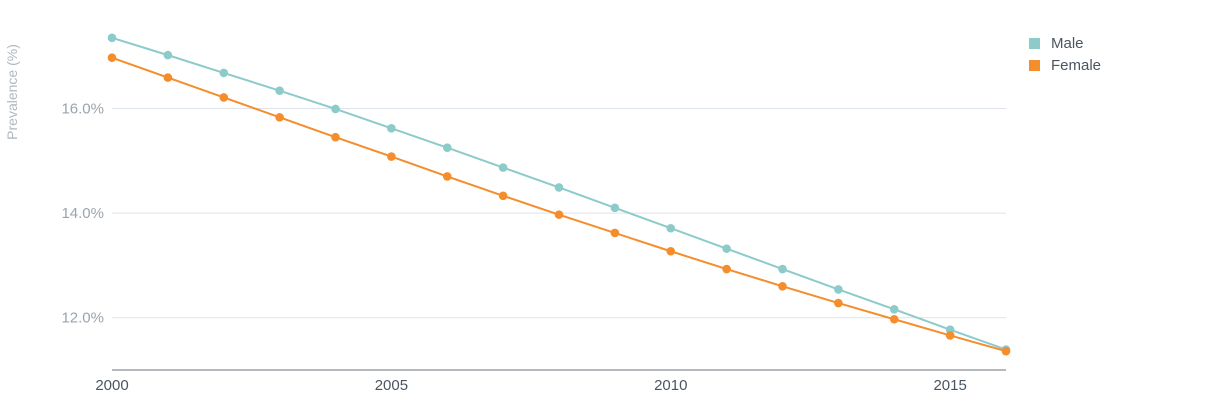  Describe the element at coordinates (670, 385) in the screenshot. I see `x-tick-label: 2010` at that location.